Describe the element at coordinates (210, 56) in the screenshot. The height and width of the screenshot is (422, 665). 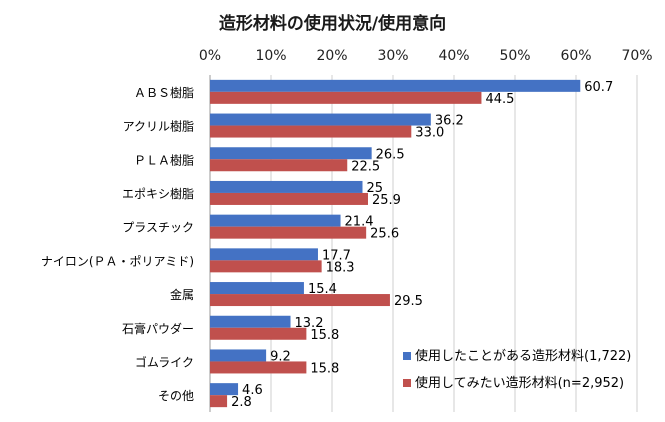
I see `x-tick-label: 0%` at that location.